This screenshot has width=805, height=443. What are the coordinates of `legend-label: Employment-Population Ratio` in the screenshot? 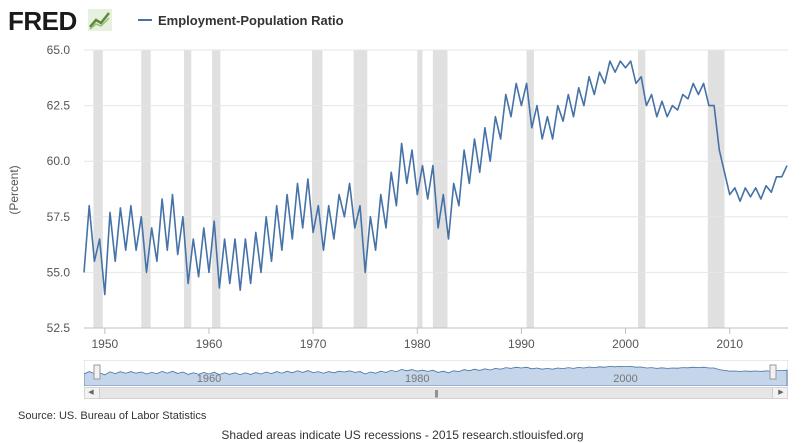 It's located at (251, 20).